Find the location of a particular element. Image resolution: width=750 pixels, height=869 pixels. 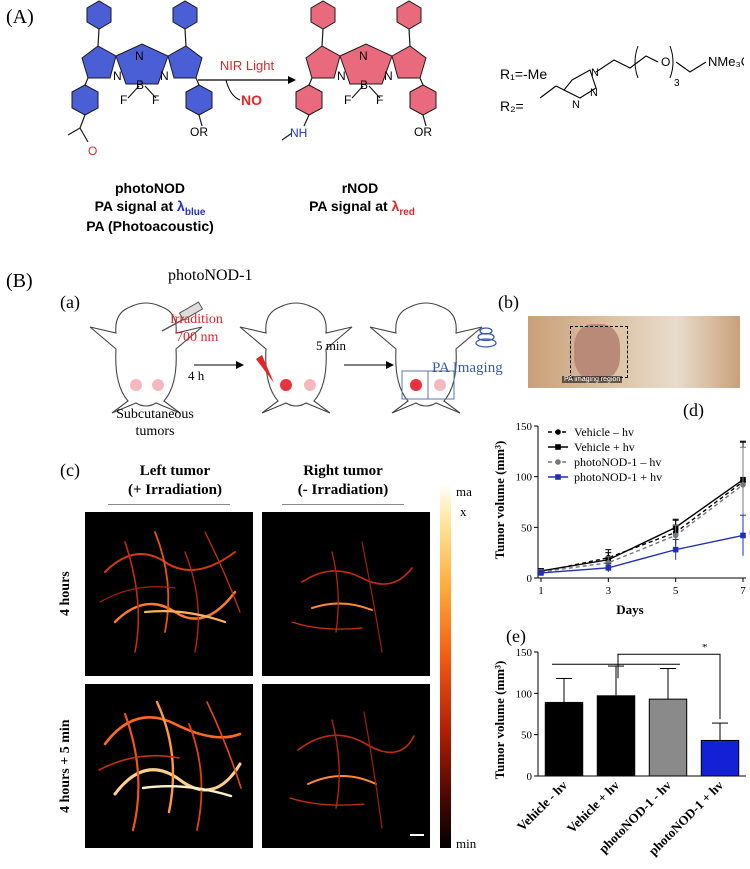

r1-group: R₁=-Me is located at coordinates (524, 74).